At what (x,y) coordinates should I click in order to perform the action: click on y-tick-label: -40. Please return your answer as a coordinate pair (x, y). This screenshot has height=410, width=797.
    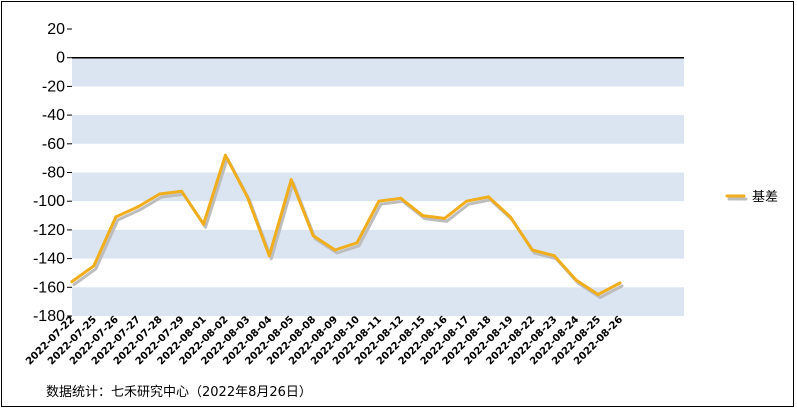
    Looking at the image, I should click on (53, 115).